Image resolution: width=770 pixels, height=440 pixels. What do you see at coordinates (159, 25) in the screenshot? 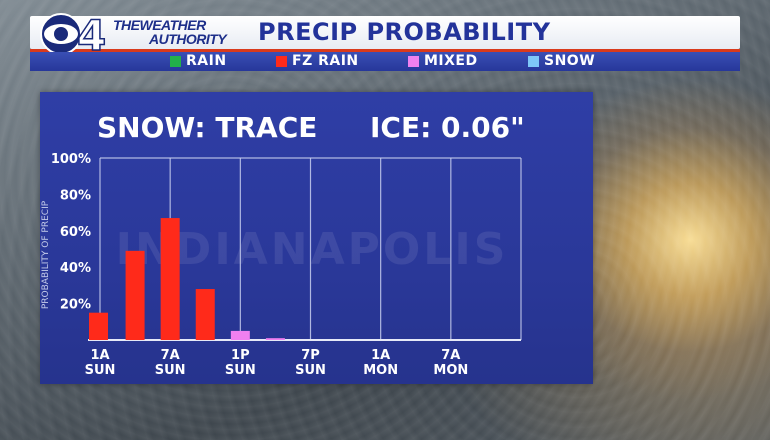
I see `brand-line1: THEWEATHER` at bounding box center [159, 25].